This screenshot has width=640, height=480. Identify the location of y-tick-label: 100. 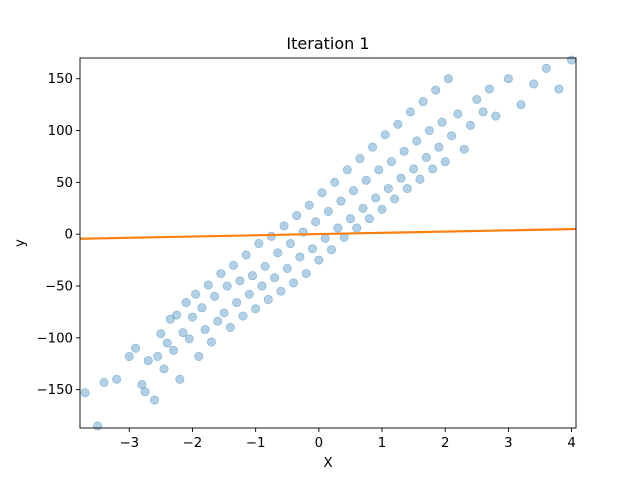
(60, 131).